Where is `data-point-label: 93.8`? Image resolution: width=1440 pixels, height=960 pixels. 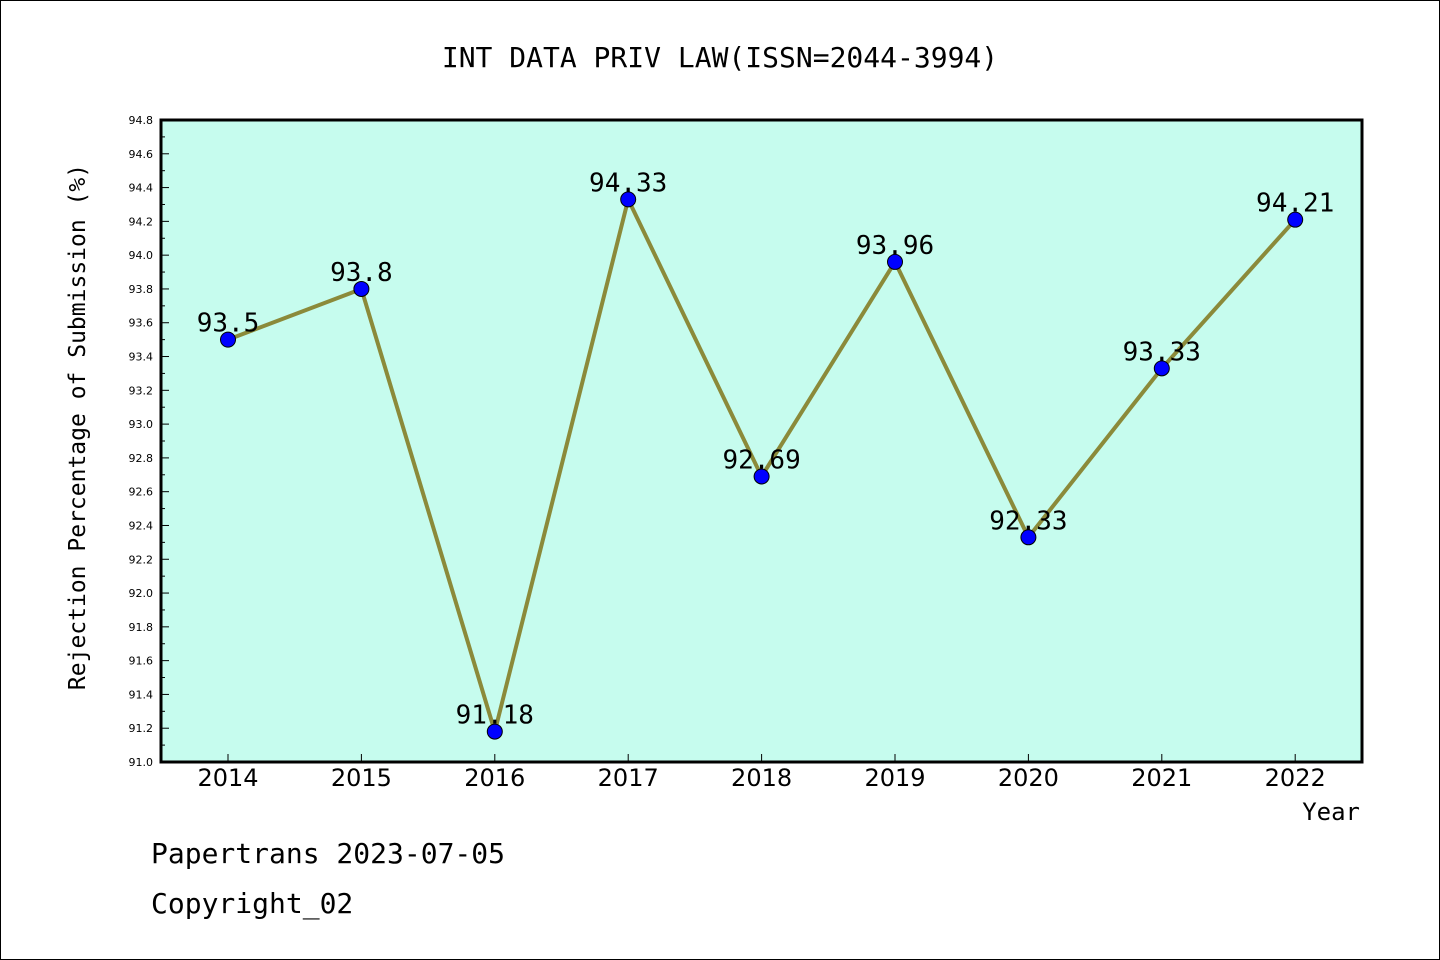 data-point-label: 93.8 is located at coordinates (361, 273).